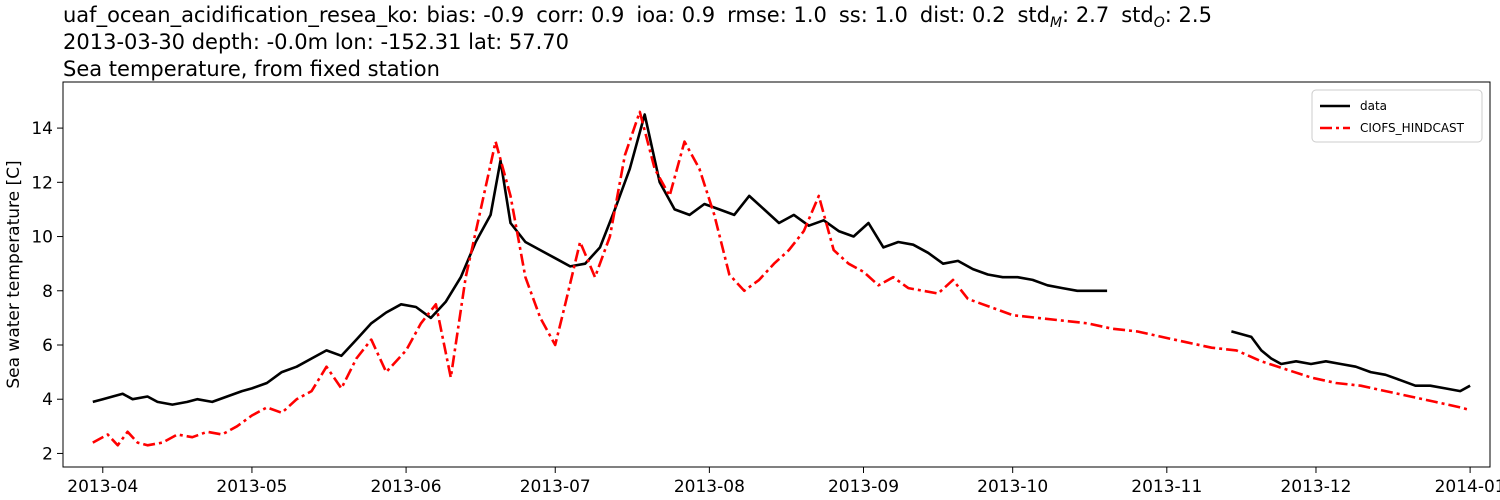 This screenshot has width=1500, height=500. I want to click on series-data-line, so click(1351, 361).